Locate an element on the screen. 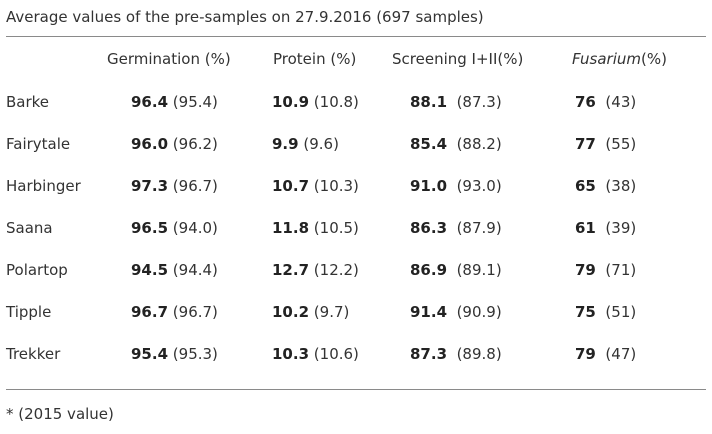  header-fusarium-name: Fusarium is located at coordinates (606, 59).